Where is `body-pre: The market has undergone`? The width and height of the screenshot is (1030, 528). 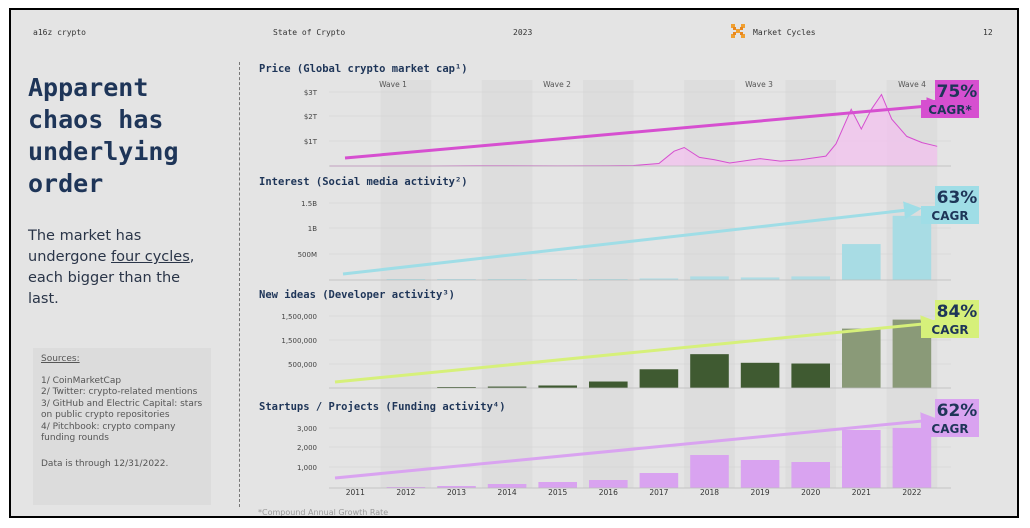
body-pre: The market has undergone is located at coordinates (85, 246).